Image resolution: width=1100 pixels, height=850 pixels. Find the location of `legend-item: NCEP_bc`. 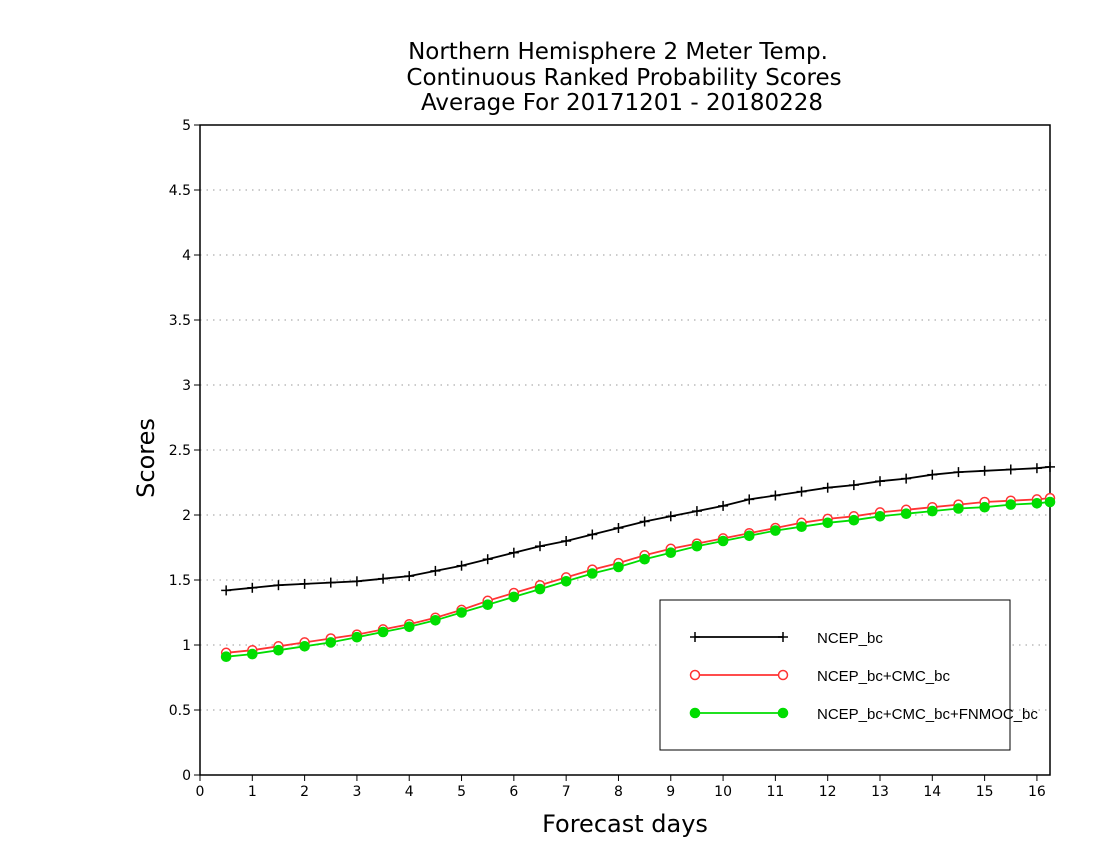

legend-item: NCEP_bc is located at coordinates (786, 638).